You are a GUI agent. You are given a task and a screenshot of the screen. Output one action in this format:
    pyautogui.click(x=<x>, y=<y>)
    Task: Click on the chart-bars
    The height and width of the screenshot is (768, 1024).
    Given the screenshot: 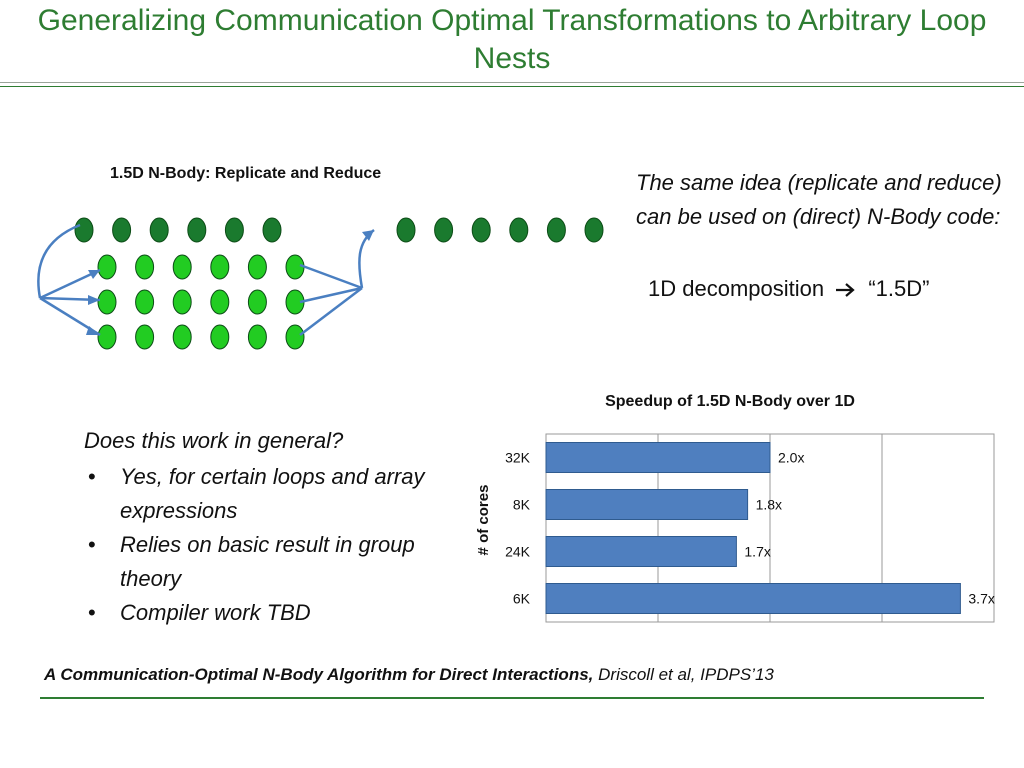 What is the action you would take?
    pyautogui.click(x=753, y=528)
    